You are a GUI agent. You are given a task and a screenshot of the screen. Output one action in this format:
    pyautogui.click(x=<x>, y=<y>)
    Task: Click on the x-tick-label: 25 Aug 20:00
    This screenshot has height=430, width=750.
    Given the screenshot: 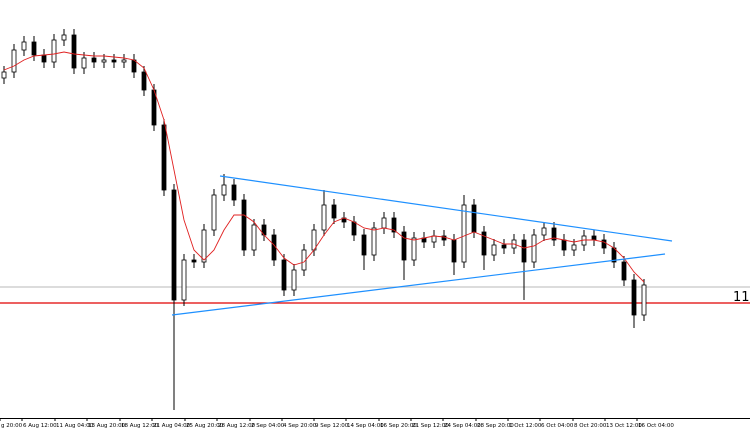 What is the action you would take?
    pyautogui.click(x=205, y=426)
    